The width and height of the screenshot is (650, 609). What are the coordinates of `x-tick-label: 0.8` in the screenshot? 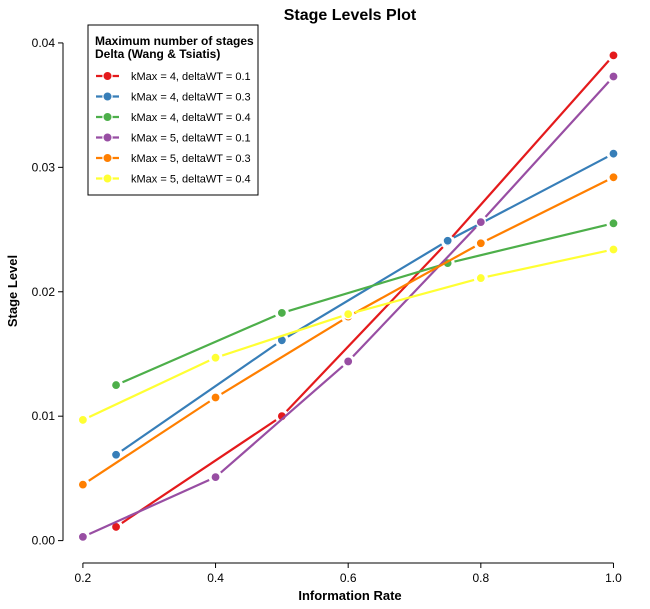 It's located at (480, 578).